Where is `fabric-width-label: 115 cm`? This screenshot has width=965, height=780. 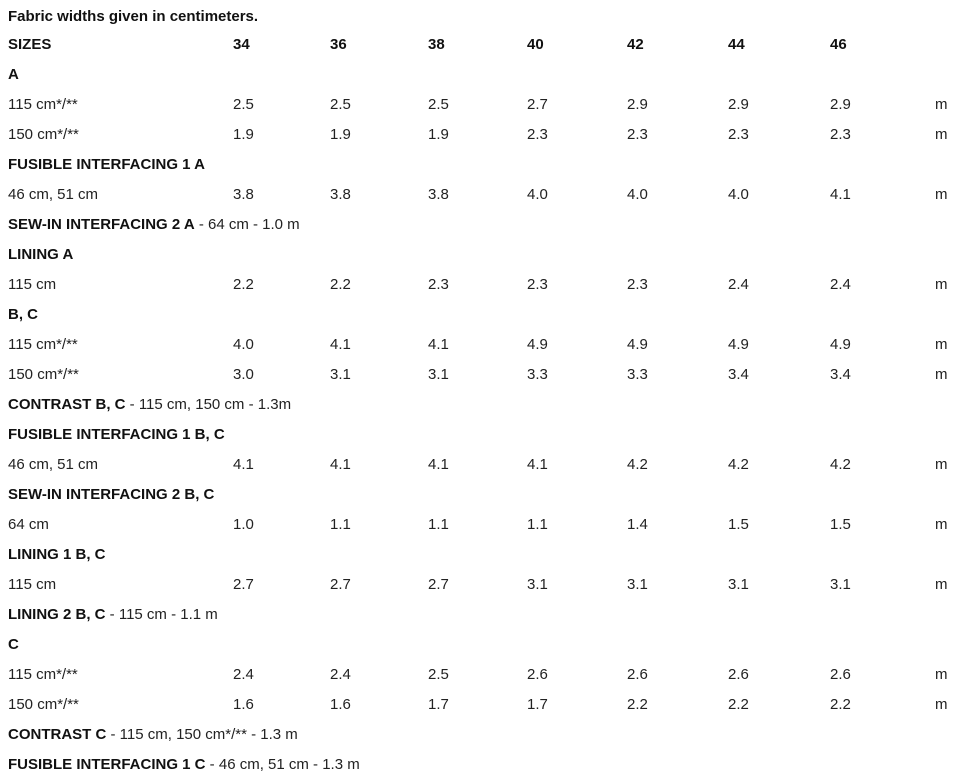
fabric-width-label: 115 cm is located at coordinates (32, 285).